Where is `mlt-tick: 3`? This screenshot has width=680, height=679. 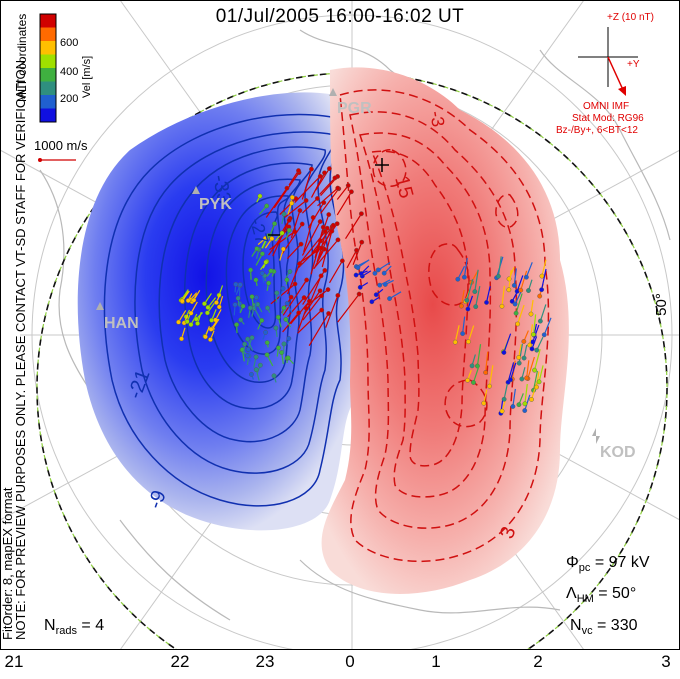
mlt-tick: 3 is located at coordinates (665, 662).